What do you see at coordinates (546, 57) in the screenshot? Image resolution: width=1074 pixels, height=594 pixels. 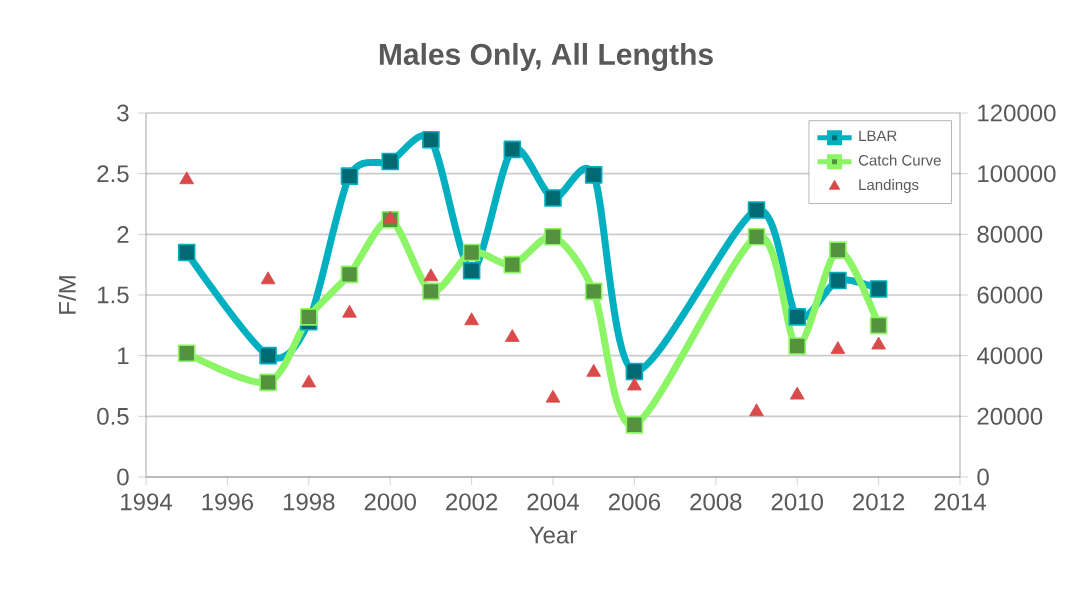 I see `chart-title: Males Only, All Lengths` at bounding box center [546, 57].